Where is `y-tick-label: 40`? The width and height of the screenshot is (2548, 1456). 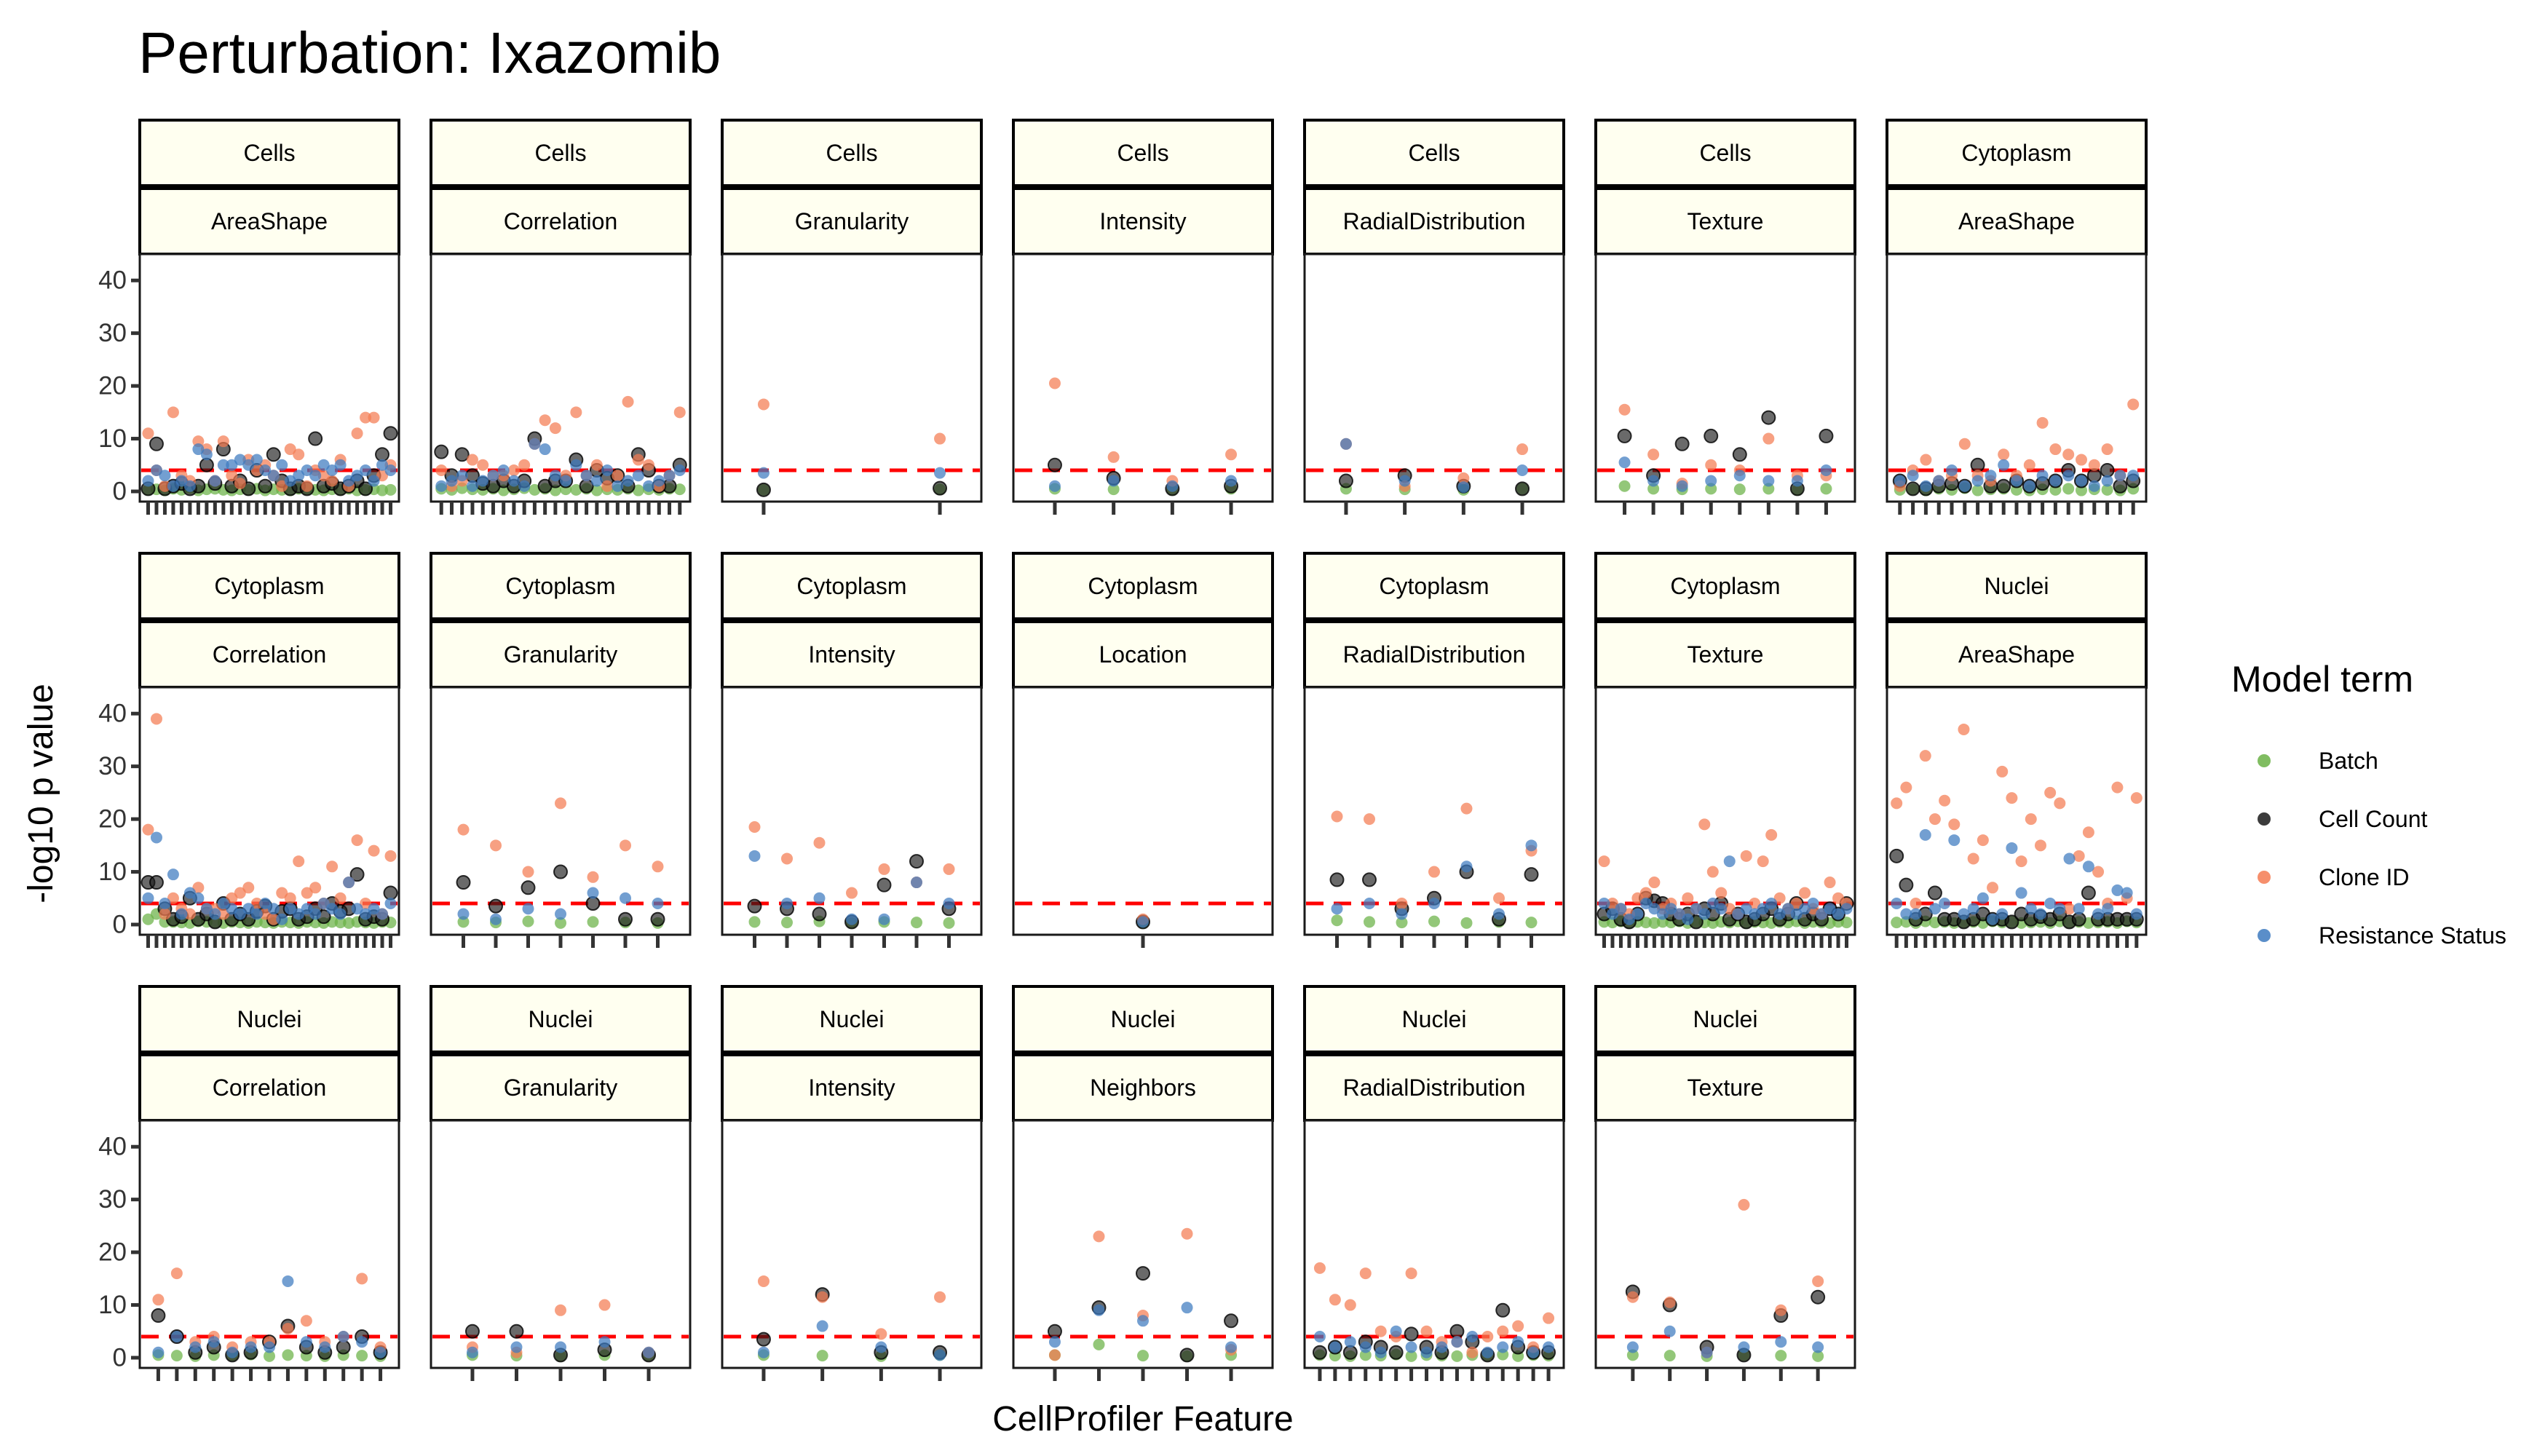
y-tick-label: 40 is located at coordinates (112, 280).